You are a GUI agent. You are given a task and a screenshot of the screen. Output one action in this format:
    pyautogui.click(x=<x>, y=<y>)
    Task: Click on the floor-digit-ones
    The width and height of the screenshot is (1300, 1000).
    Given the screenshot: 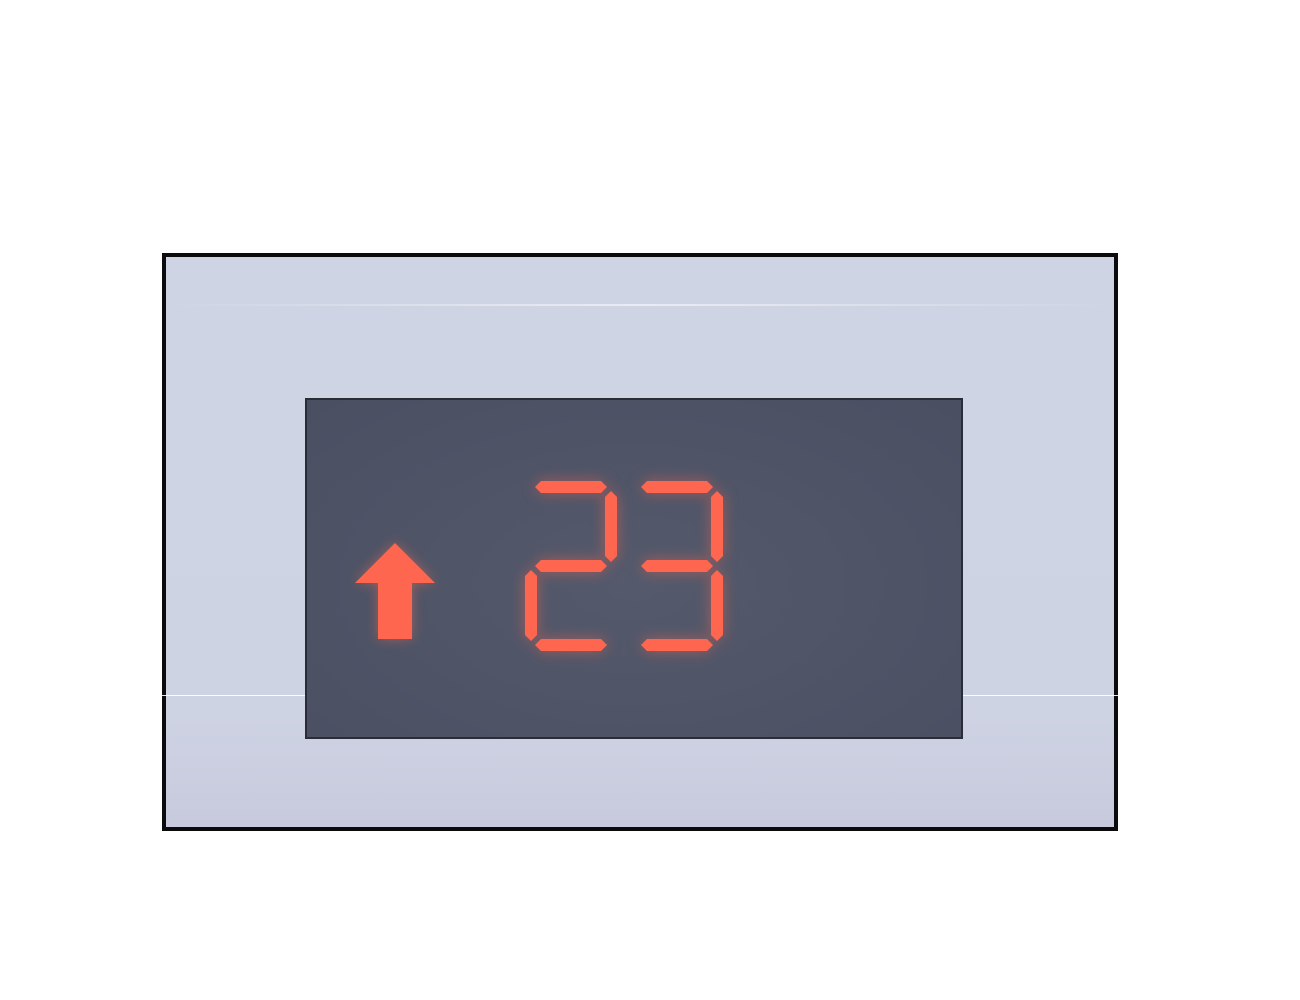 What is the action you would take?
    pyautogui.click(x=682, y=566)
    